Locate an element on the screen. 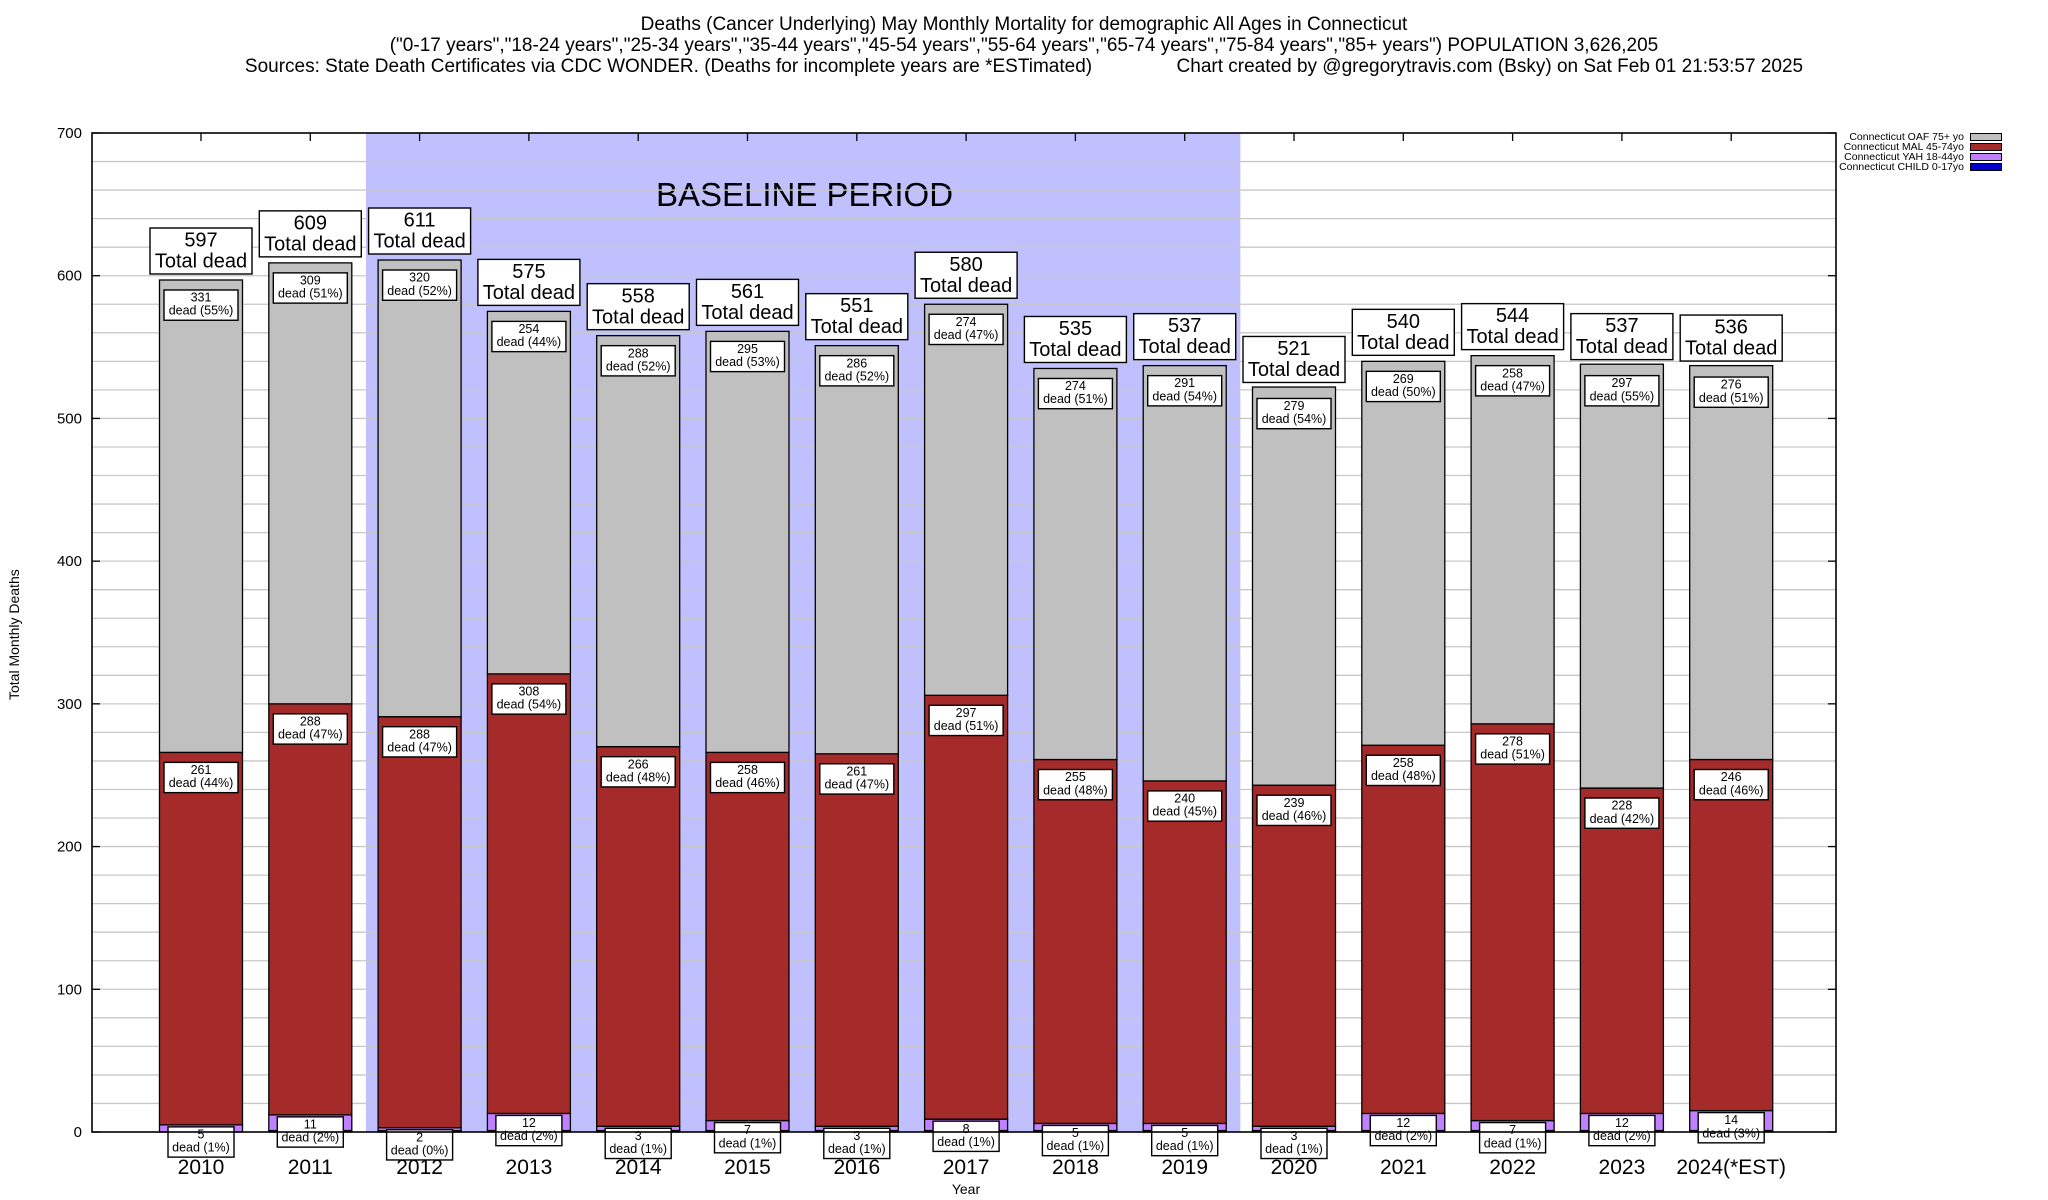  label-text: 239 is located at coordinates (1294, 803).